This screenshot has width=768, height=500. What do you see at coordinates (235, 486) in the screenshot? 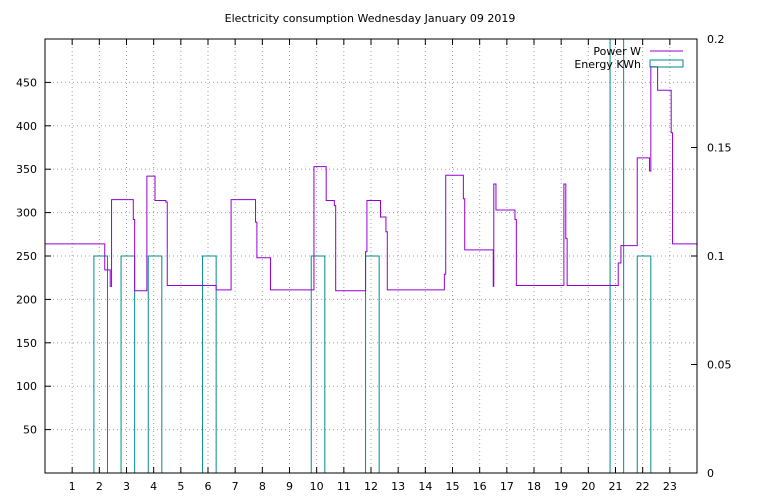
I see `x-tick-label: 7` at bounding box center [235, 486].